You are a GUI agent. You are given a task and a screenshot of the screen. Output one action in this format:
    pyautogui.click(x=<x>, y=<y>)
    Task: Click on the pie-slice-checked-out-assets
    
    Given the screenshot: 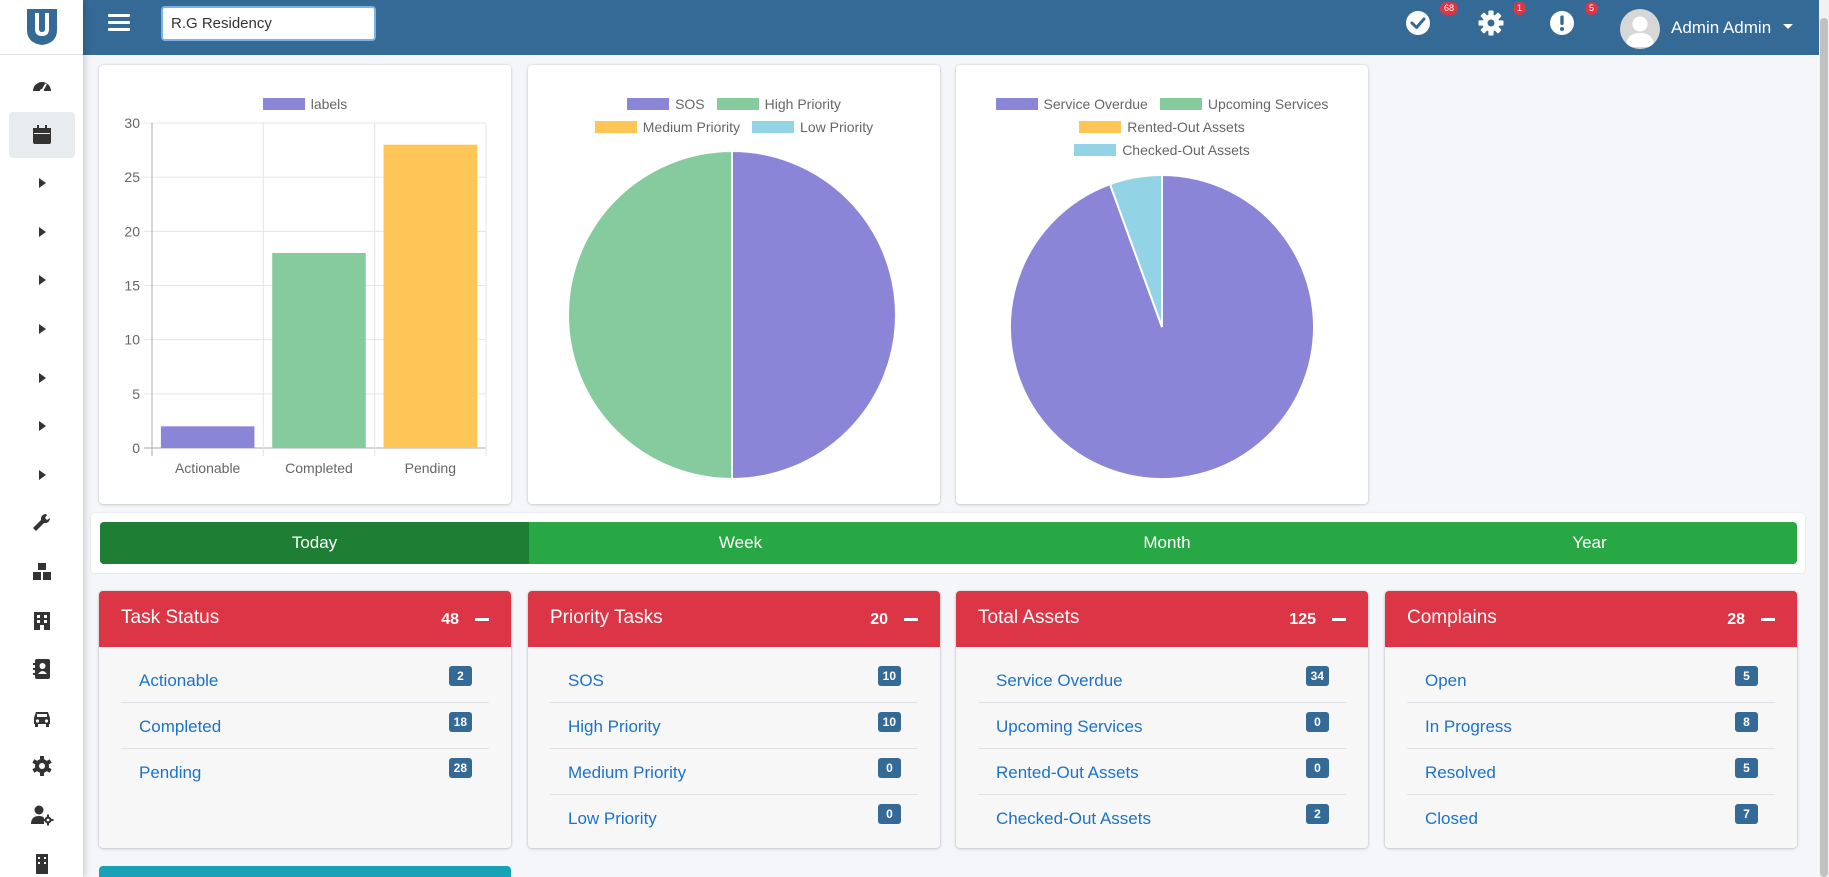 What is the action you would take?
    pyautogui.click(x=1135, y=250)
    